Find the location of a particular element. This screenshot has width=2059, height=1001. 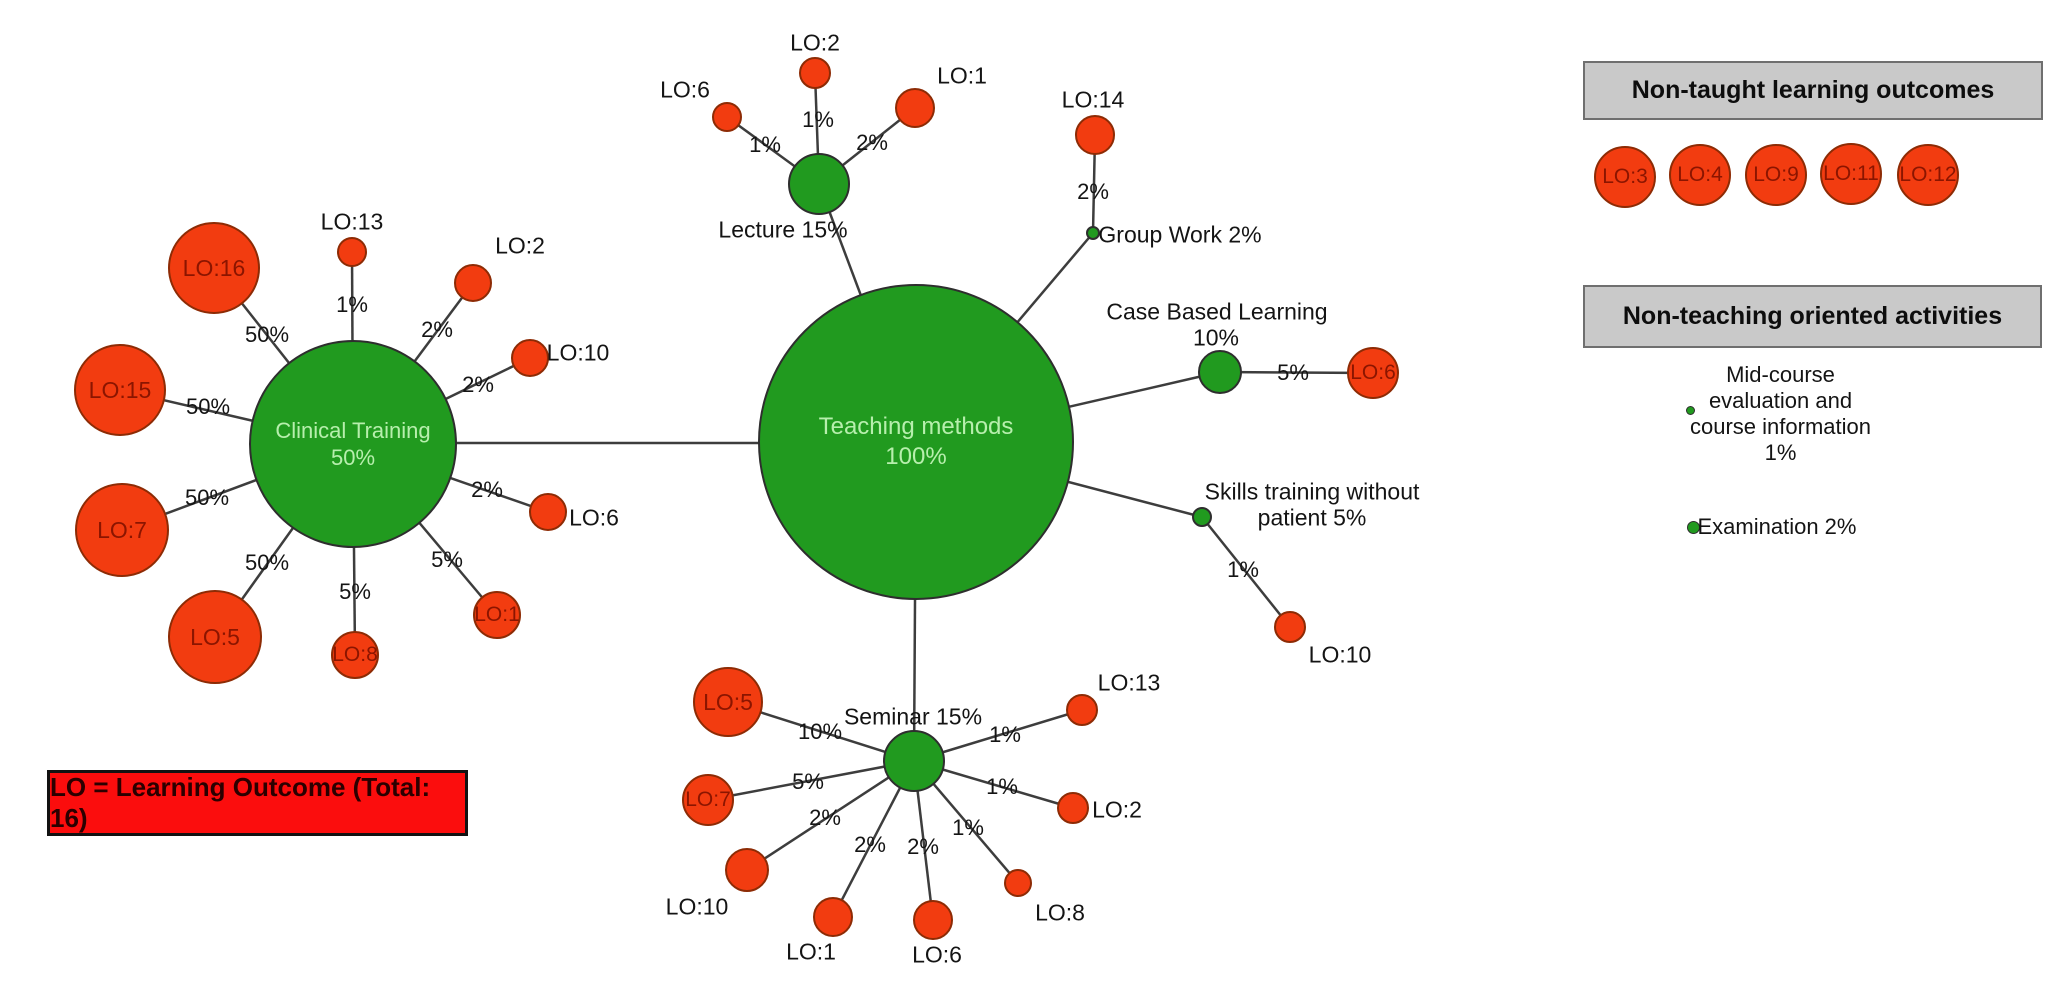

clinical-lo7-pct: 50% is located at coordinates (207, 497).